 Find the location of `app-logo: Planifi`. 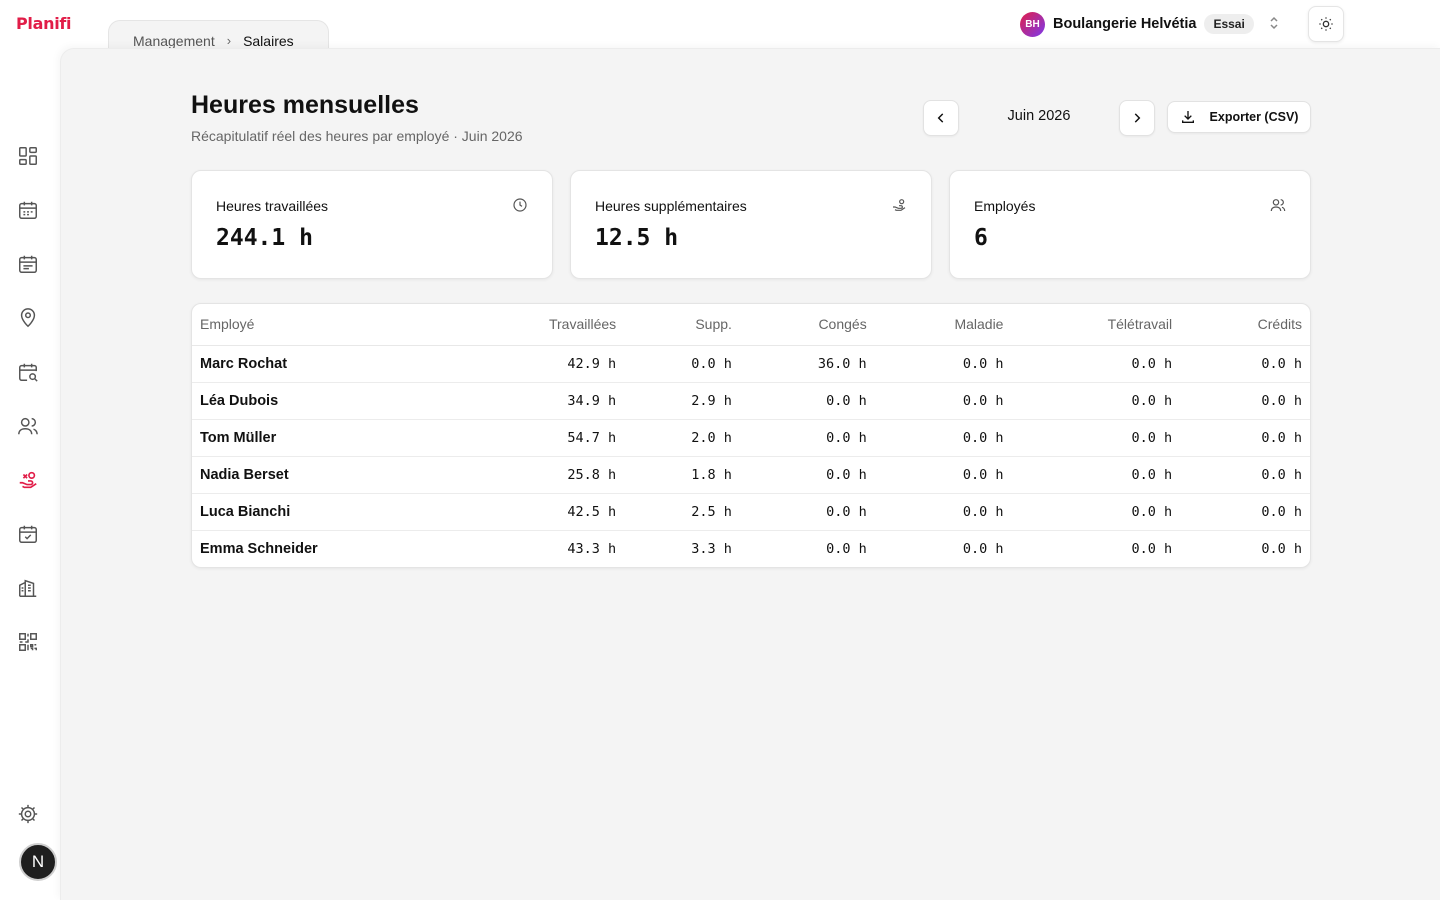

app-logo: Planifi is located at coordinates (44, 23).